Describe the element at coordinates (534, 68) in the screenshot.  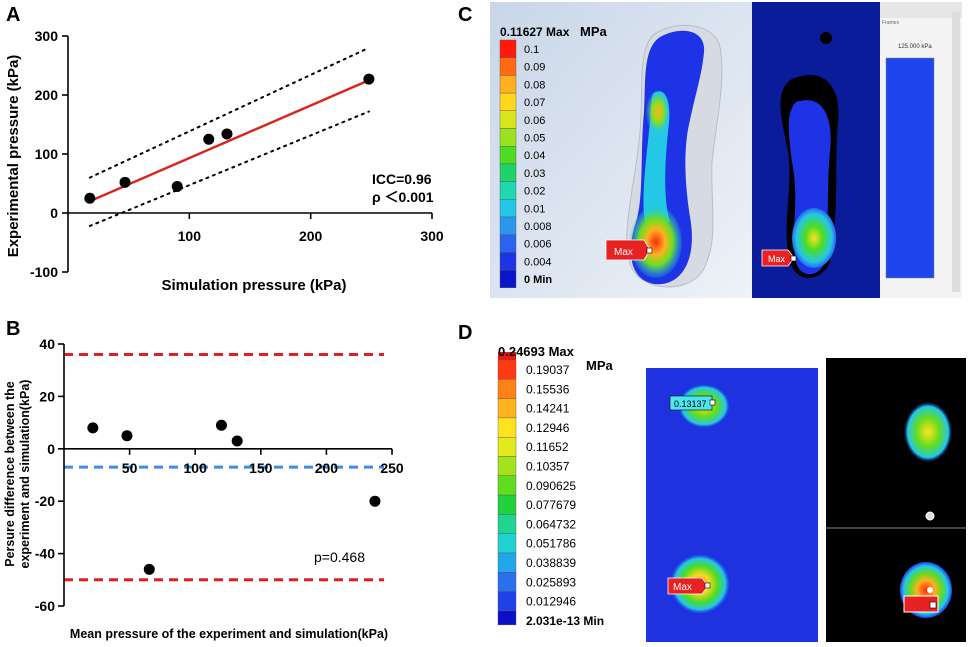
I see `legend-c-label: 0.09` at that location.